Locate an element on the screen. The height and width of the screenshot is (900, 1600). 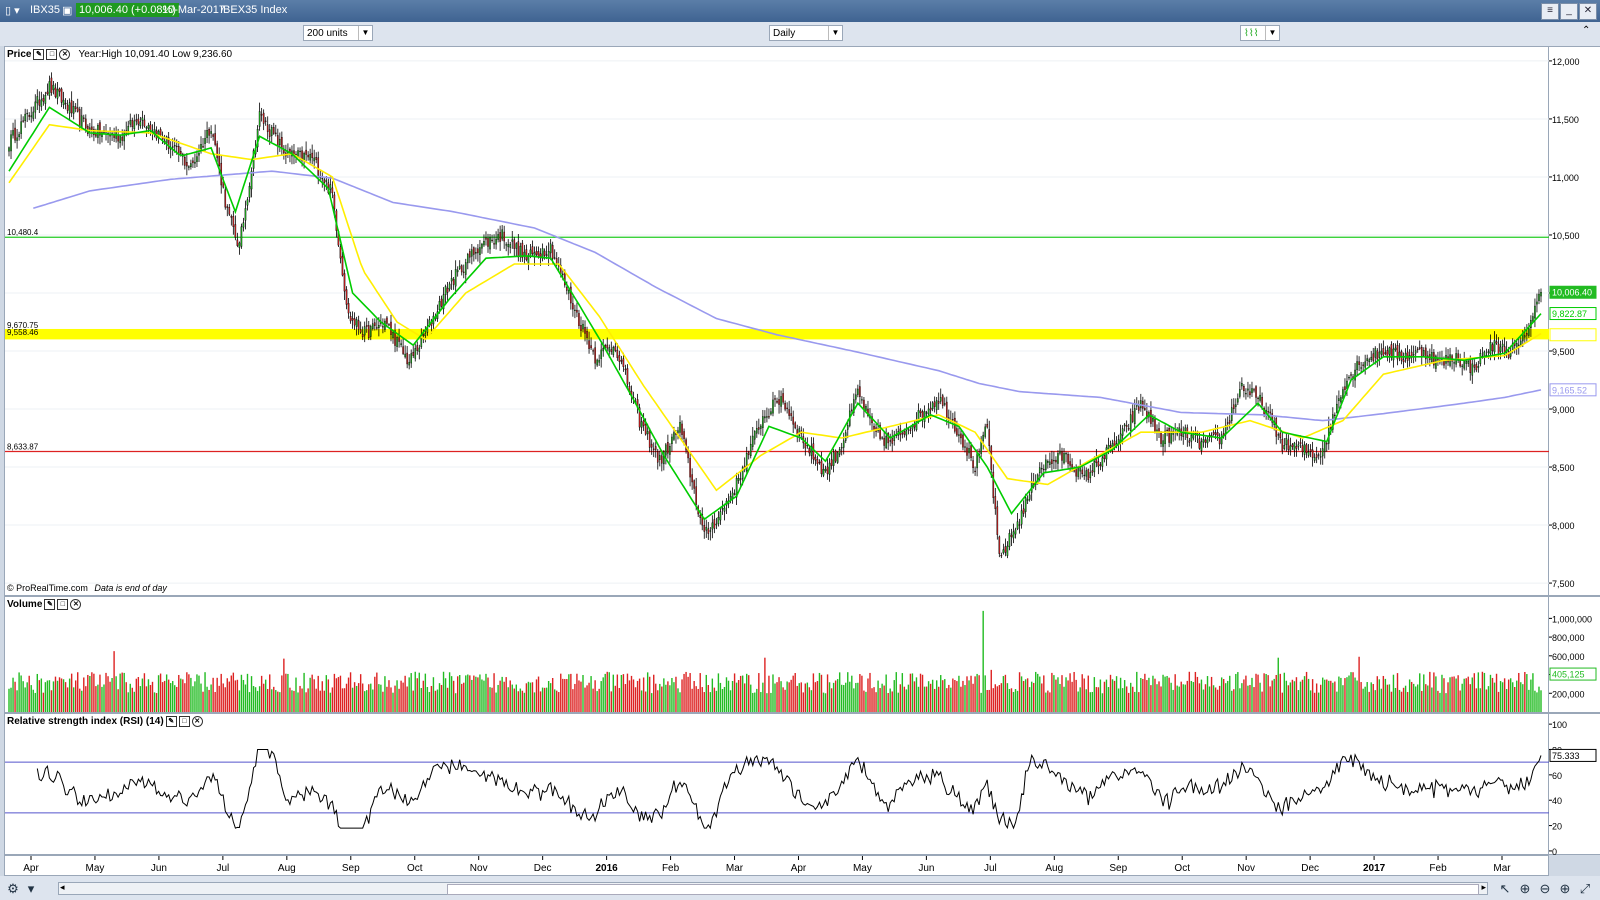
window-icon: ▯ ▾ is located at coordinates (12, 11).